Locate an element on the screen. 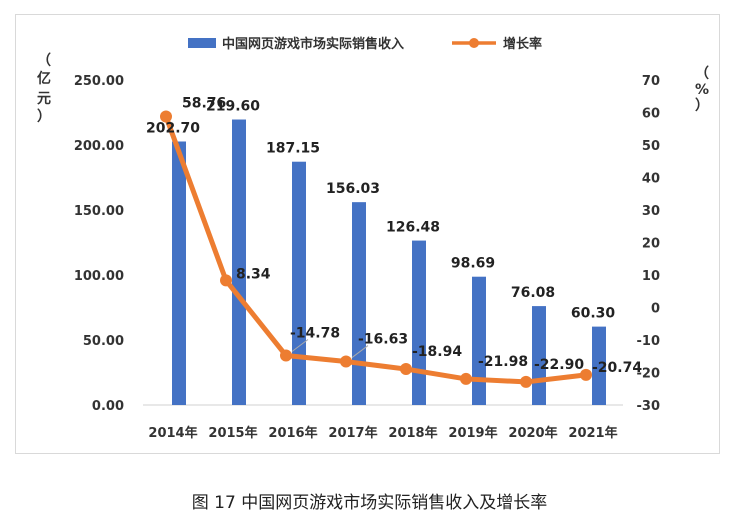 This screenshot has height=523, width=739. y-right-tick-label: 0 is located at coordinates (655, 309).